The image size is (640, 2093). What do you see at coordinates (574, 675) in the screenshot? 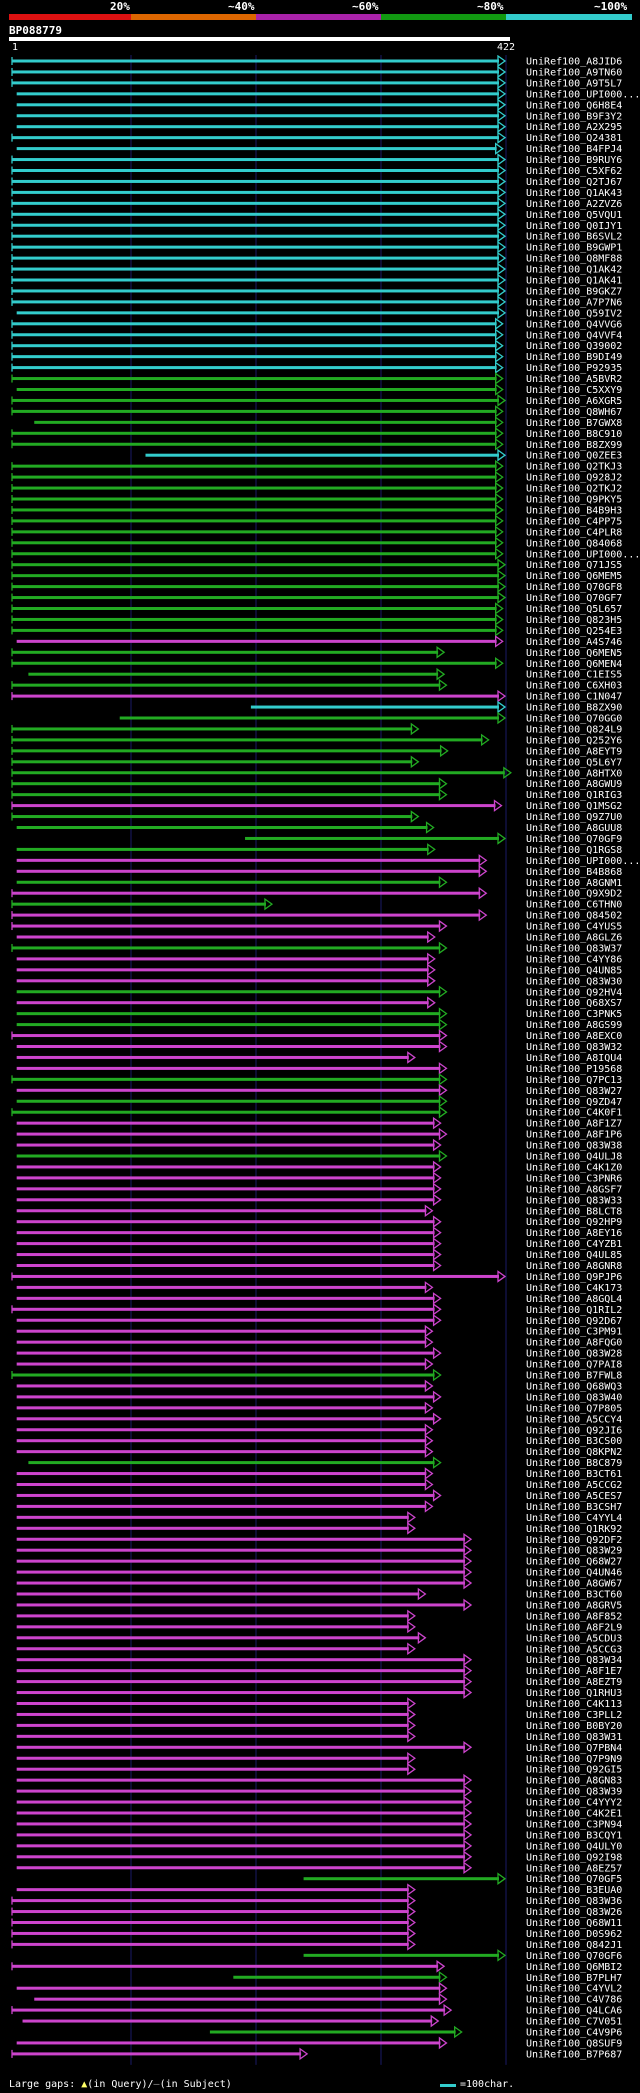
I see `hit-label: UniRef100_C1EIS5` at bounding box center [574, 675].